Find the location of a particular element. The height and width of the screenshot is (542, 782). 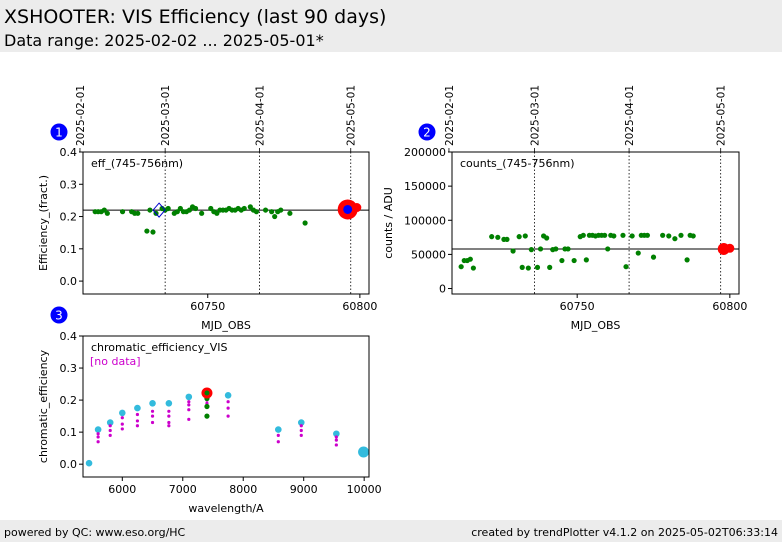

plot-annotation: counts_(745-756nm) is located at coordinates (517, 163).